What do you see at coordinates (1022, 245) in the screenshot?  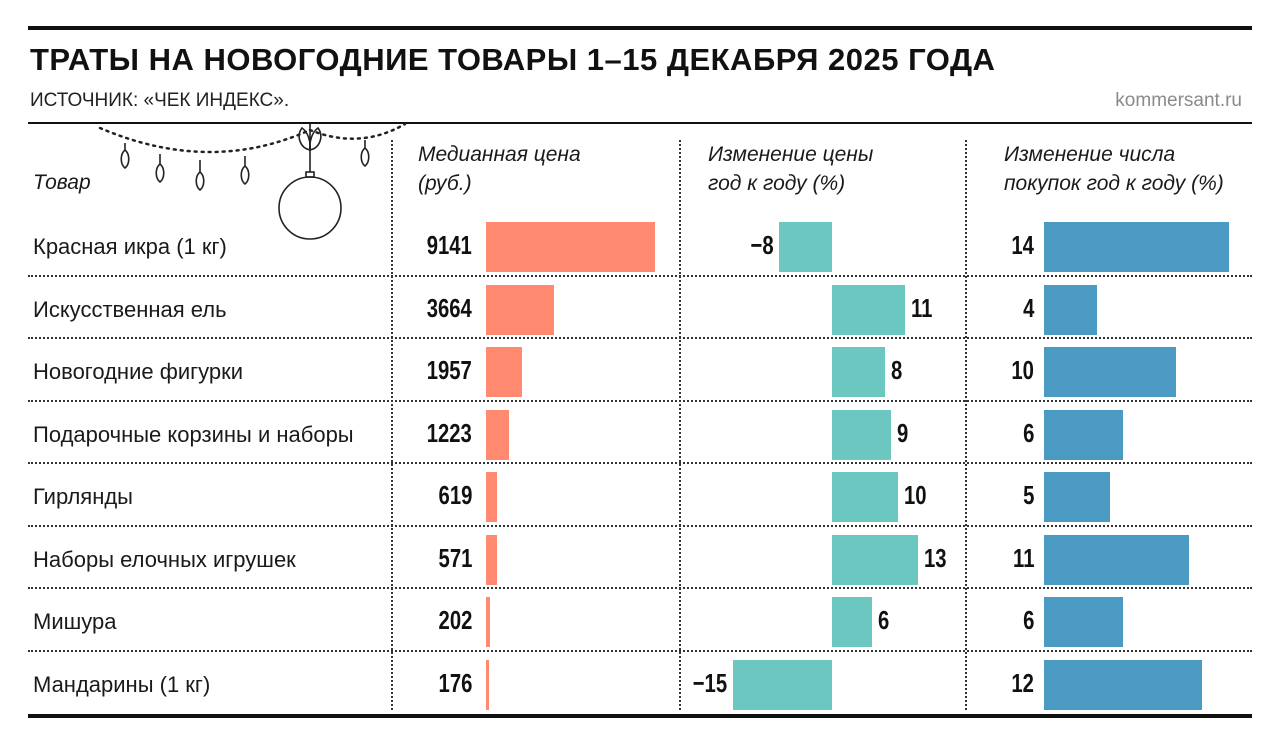 I see `purchases-change-value-label: 14` at bounding box center [1022, 245].